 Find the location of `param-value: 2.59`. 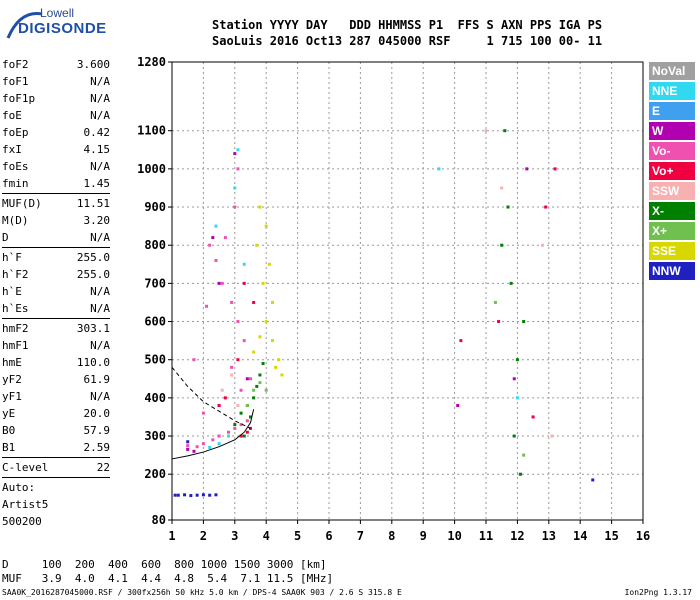

param-value: 2.59 is located at coordinates (97, 447).